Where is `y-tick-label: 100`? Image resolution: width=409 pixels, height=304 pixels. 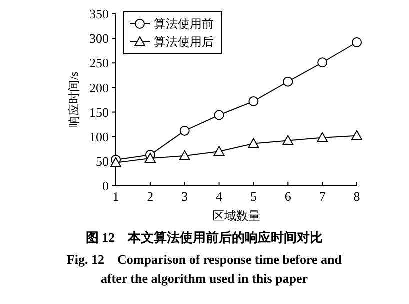
y-tick-label: 100 is located at coordinates (99, 136).